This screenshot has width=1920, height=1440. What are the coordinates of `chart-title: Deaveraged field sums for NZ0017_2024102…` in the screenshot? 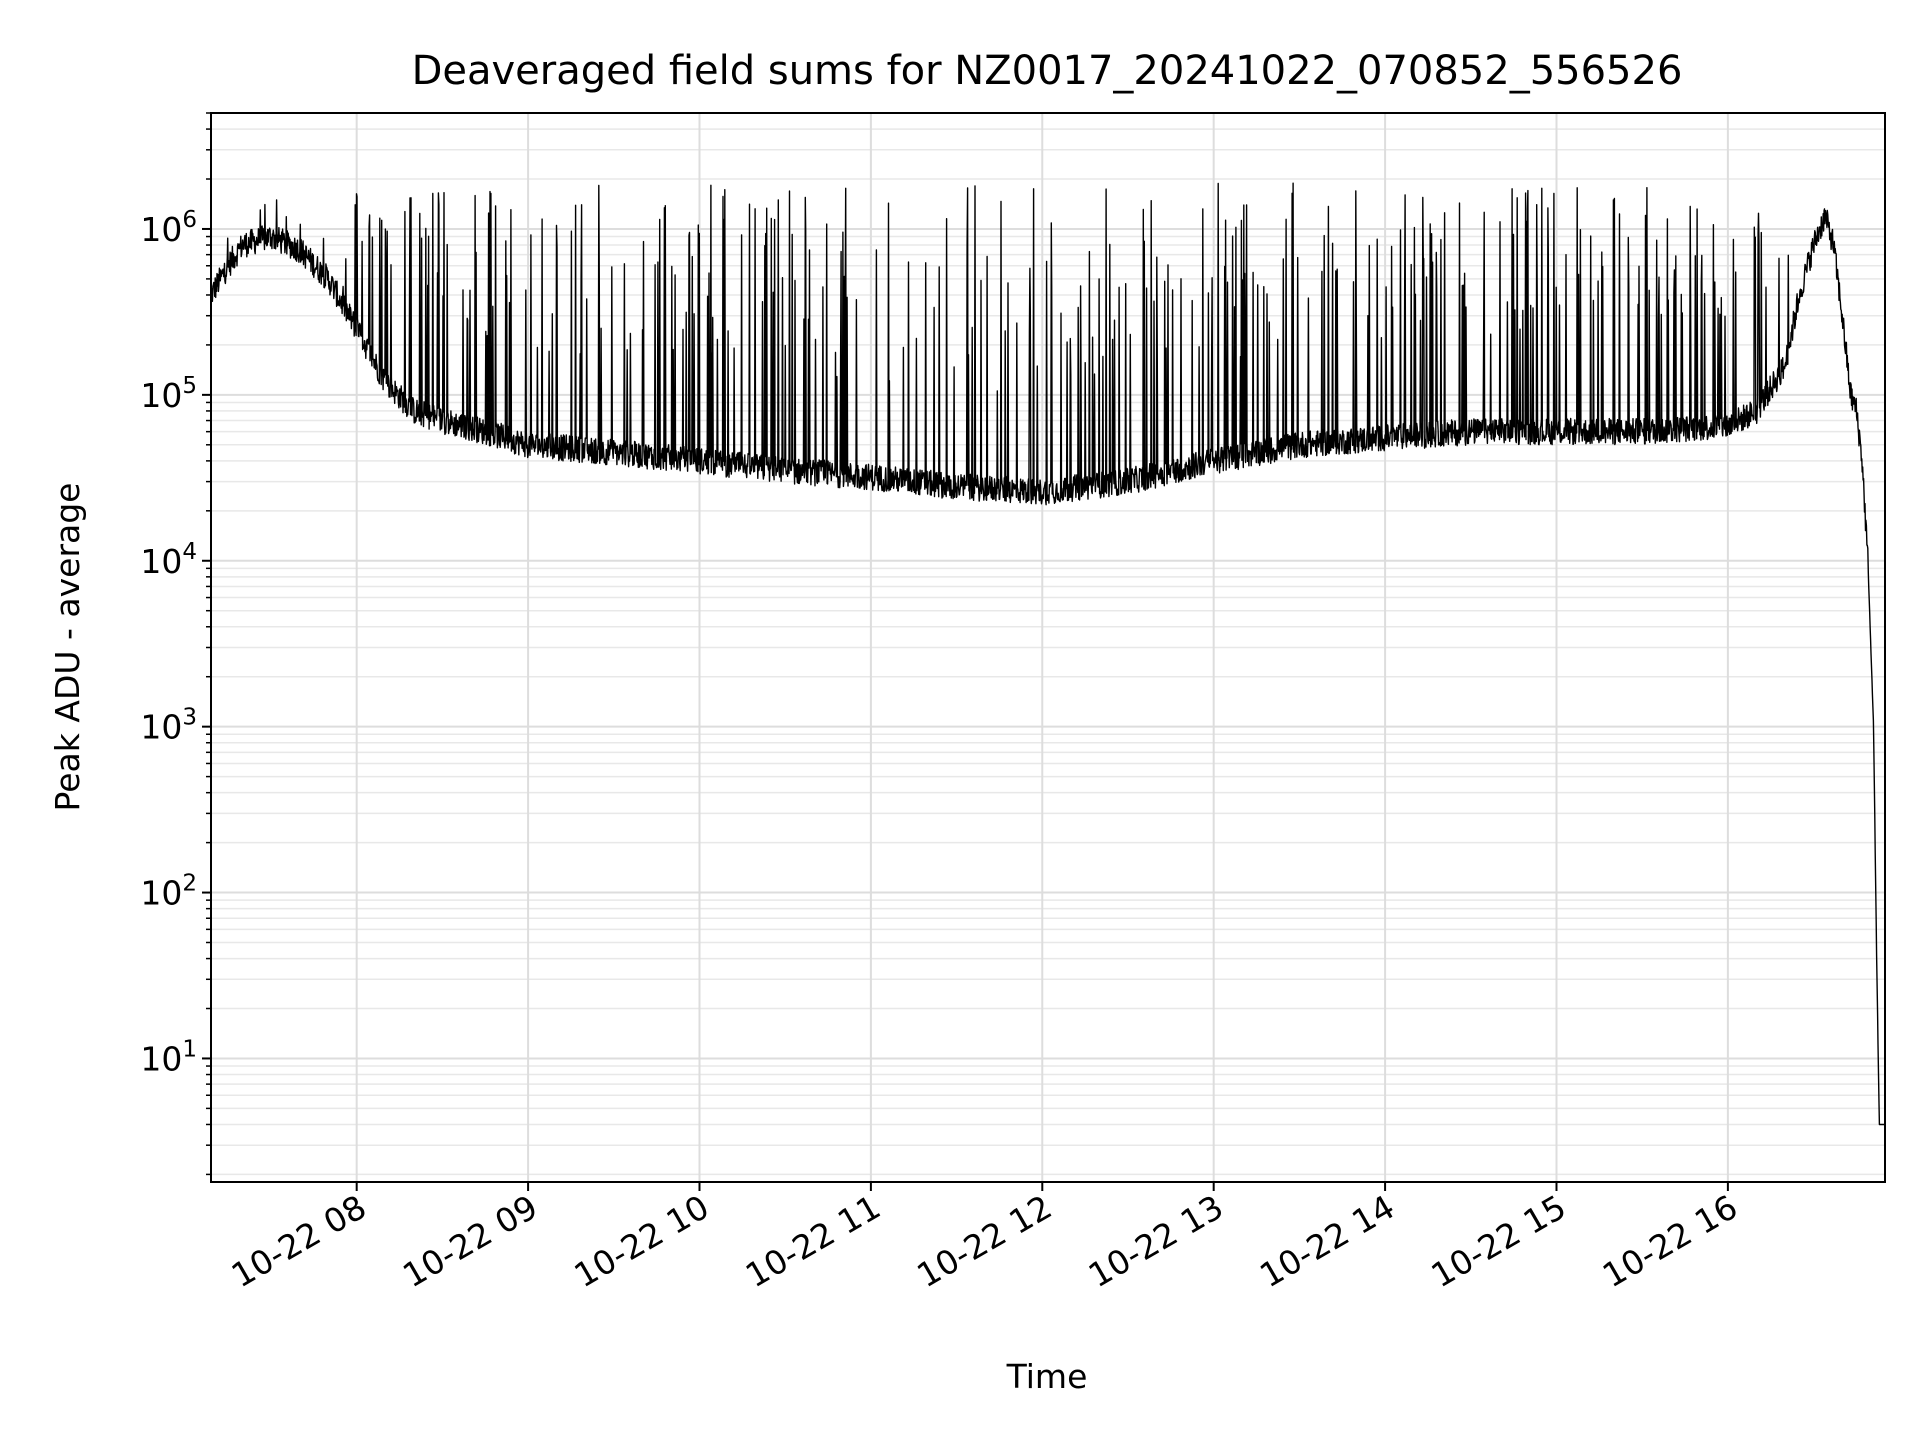 It's located at (1047, 71).